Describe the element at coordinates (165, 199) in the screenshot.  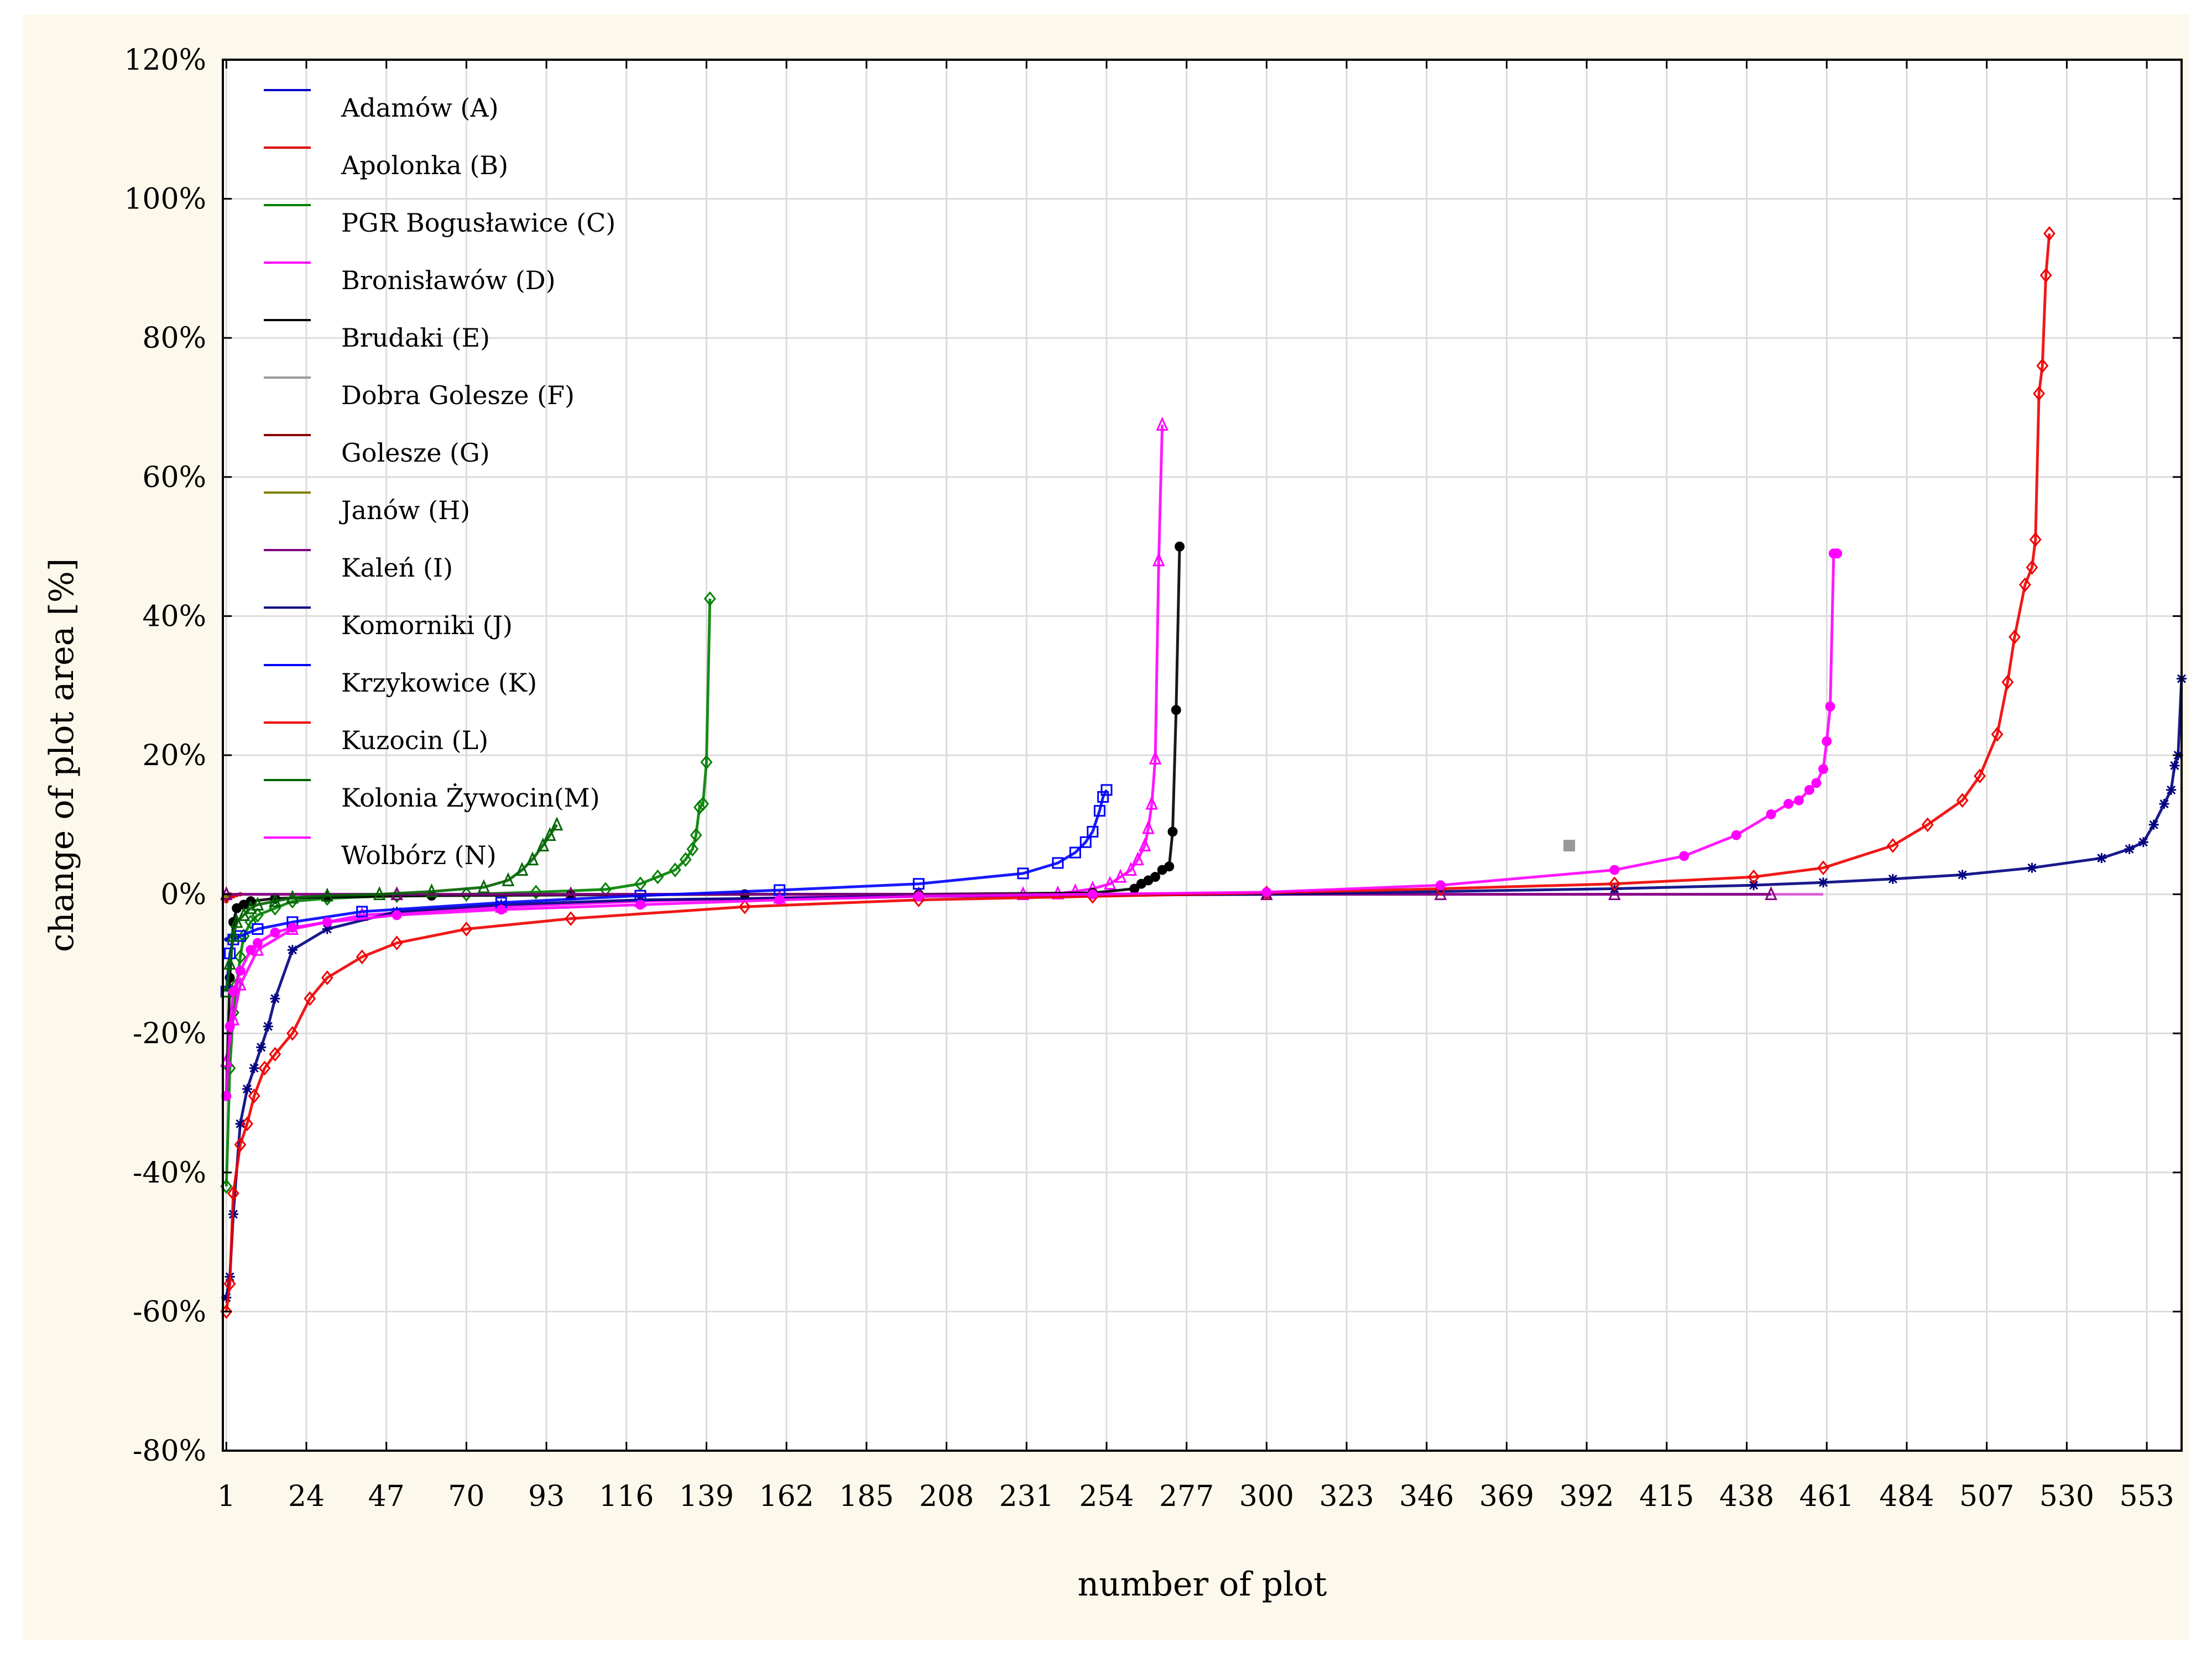
I see `y-tick-label: 100%` at that location.